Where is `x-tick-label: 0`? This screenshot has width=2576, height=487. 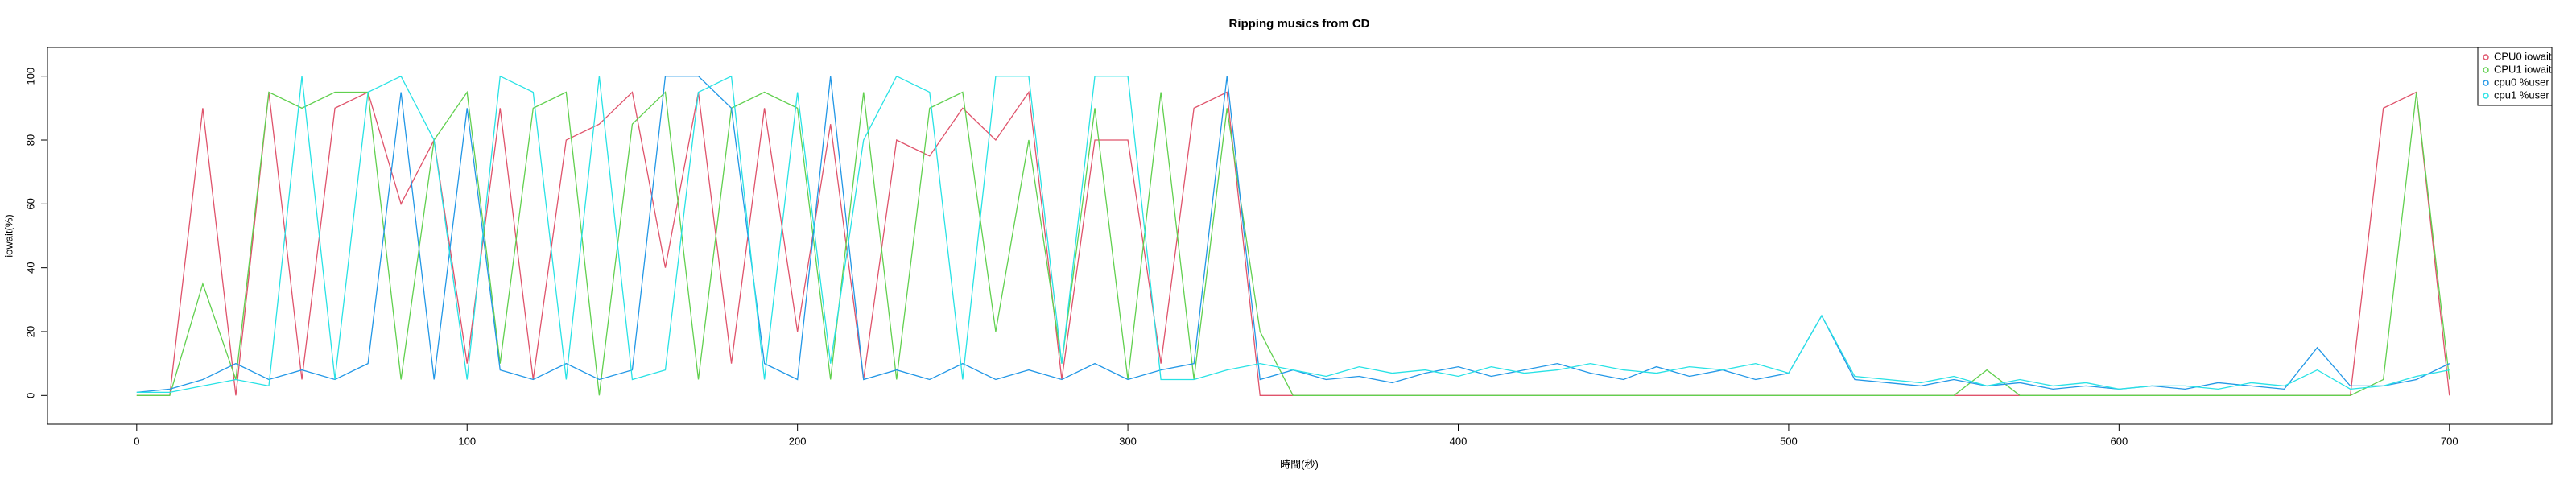
x-tick-label: 0 is located at coordinates (136, 441).